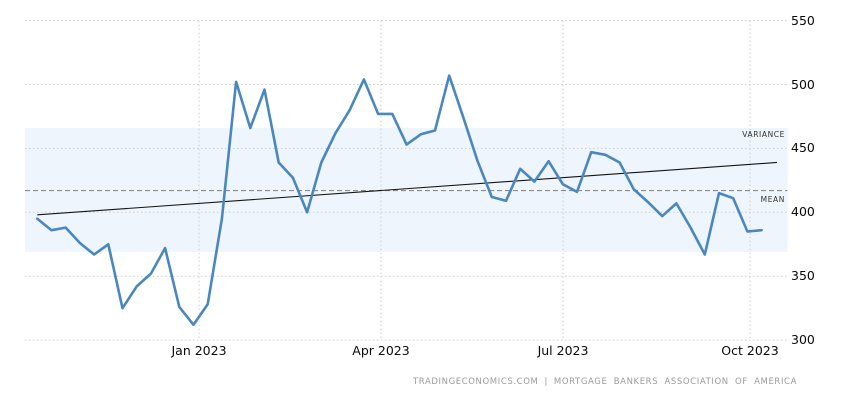 This screenshot has height=400, width=850. Describe the element at coordinates (381, 350) in the screenshot. I see `x-tick-label: Apr 2023` at that location.